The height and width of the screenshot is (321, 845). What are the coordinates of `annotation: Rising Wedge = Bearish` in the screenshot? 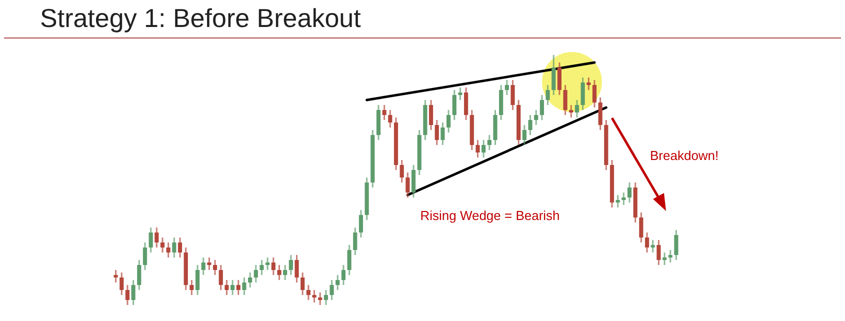 It's located at (490, 215).